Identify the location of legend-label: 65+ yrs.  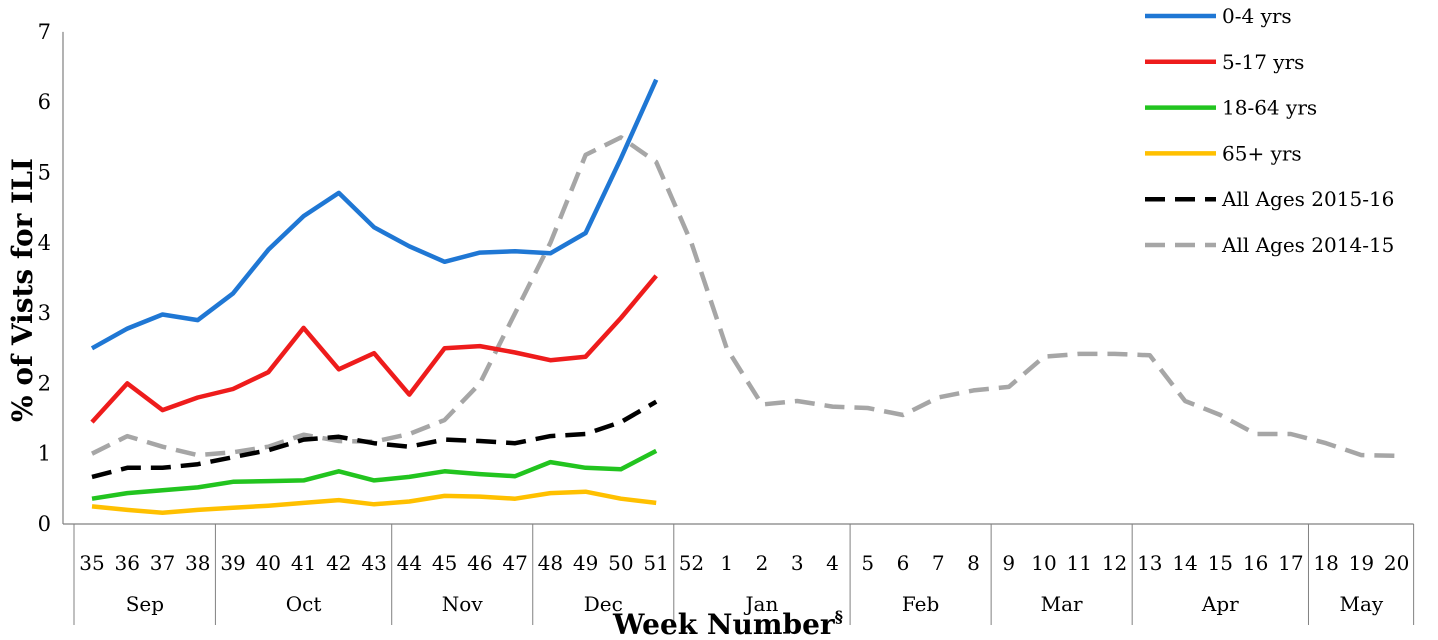
(1262, 153).